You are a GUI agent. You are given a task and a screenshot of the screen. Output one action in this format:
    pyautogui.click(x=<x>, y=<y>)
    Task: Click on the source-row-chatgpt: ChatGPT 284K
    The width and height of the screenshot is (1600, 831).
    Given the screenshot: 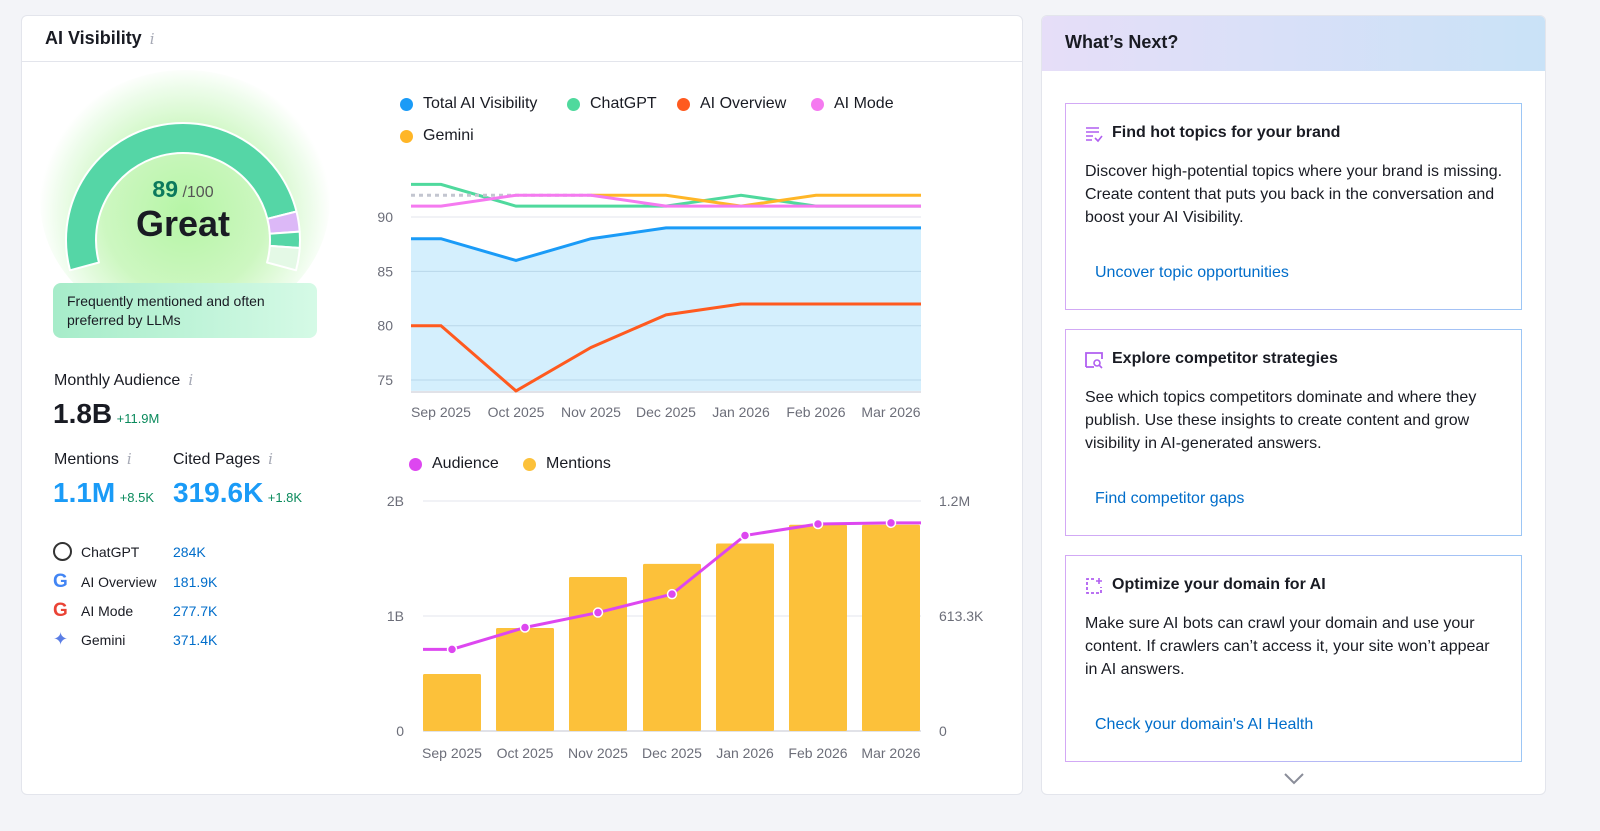 What is the action you would take?
    pyautogui.click(x=129, y=551)
    